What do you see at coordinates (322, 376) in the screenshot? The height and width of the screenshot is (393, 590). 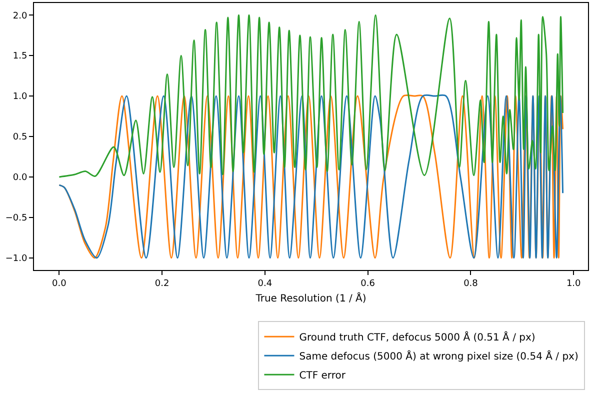 I see `legend-label: CTF error` at bounding box center [322, 376].